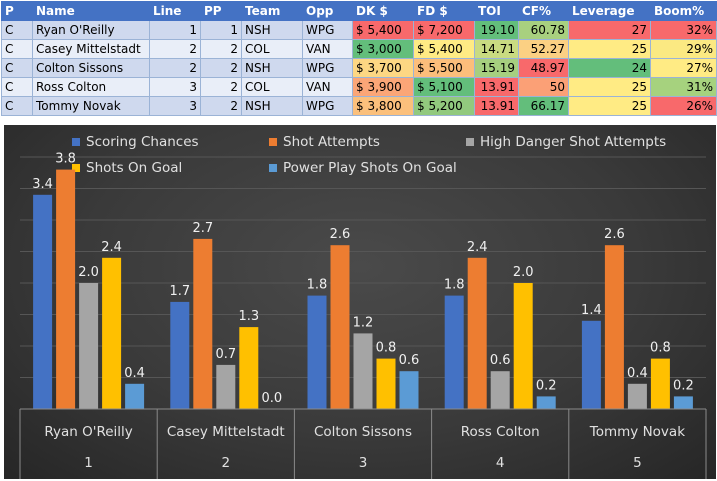  Describe the element at coordinates (327, 11) in the screenshot. I see `column-header: Opp` at that location.